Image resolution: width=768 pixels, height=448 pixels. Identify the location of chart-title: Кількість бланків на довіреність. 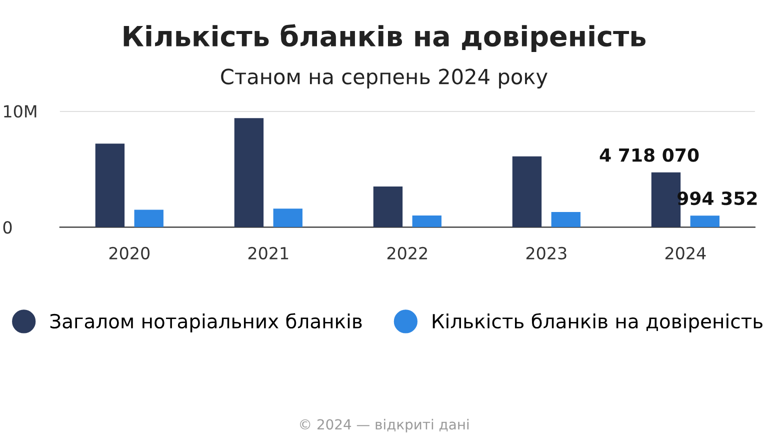
(385, 38).